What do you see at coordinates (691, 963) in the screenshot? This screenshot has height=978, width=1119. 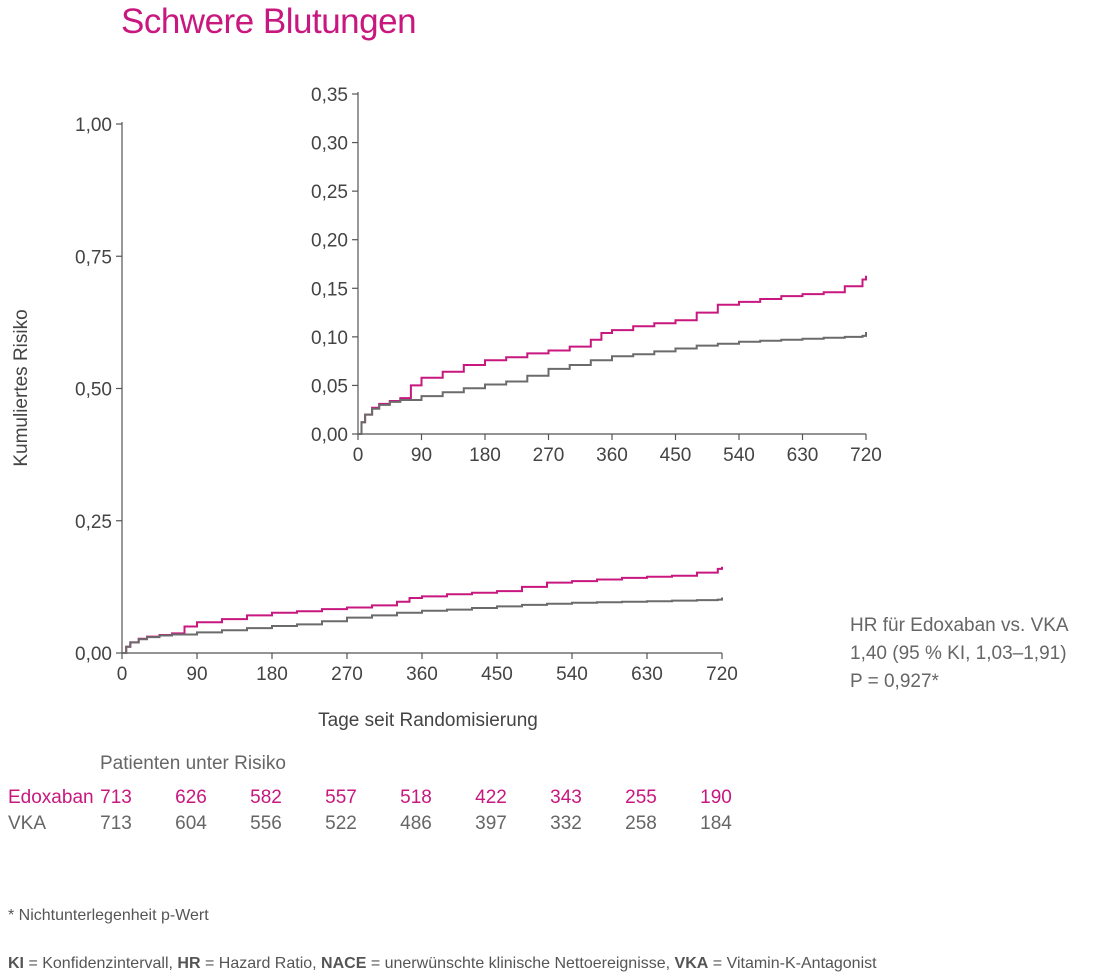 I see `abbr-vka: VKA` at bounding box center [691, 963].